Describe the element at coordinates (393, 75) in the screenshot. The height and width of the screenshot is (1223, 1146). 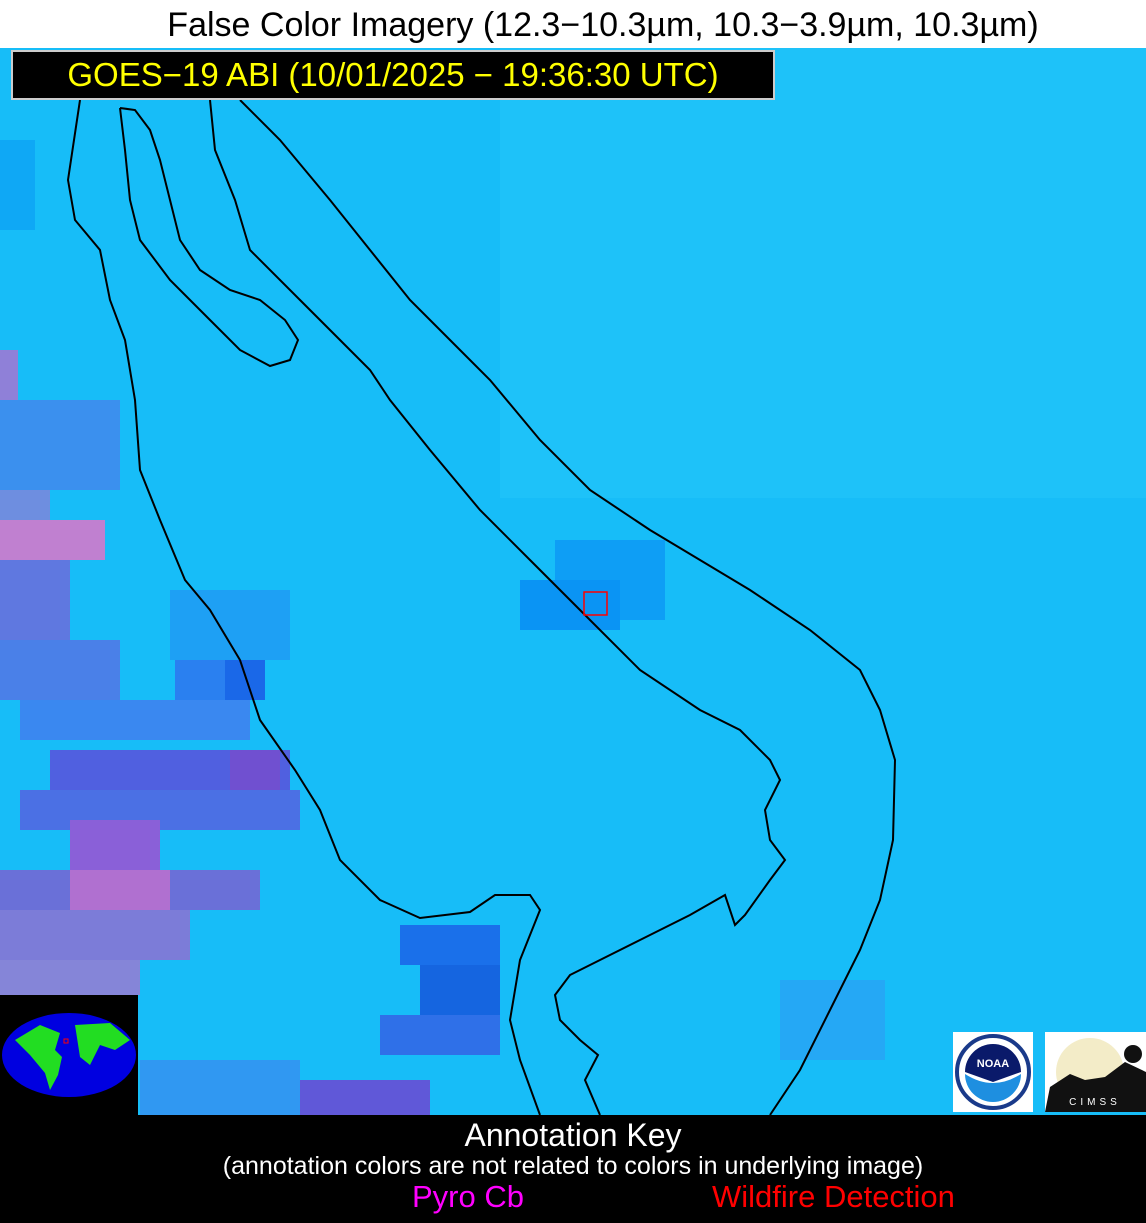
I see `satellite-timestamp: GOES−19 ABI (10/01/2025 − 19:36:30 UTC)` at that location.